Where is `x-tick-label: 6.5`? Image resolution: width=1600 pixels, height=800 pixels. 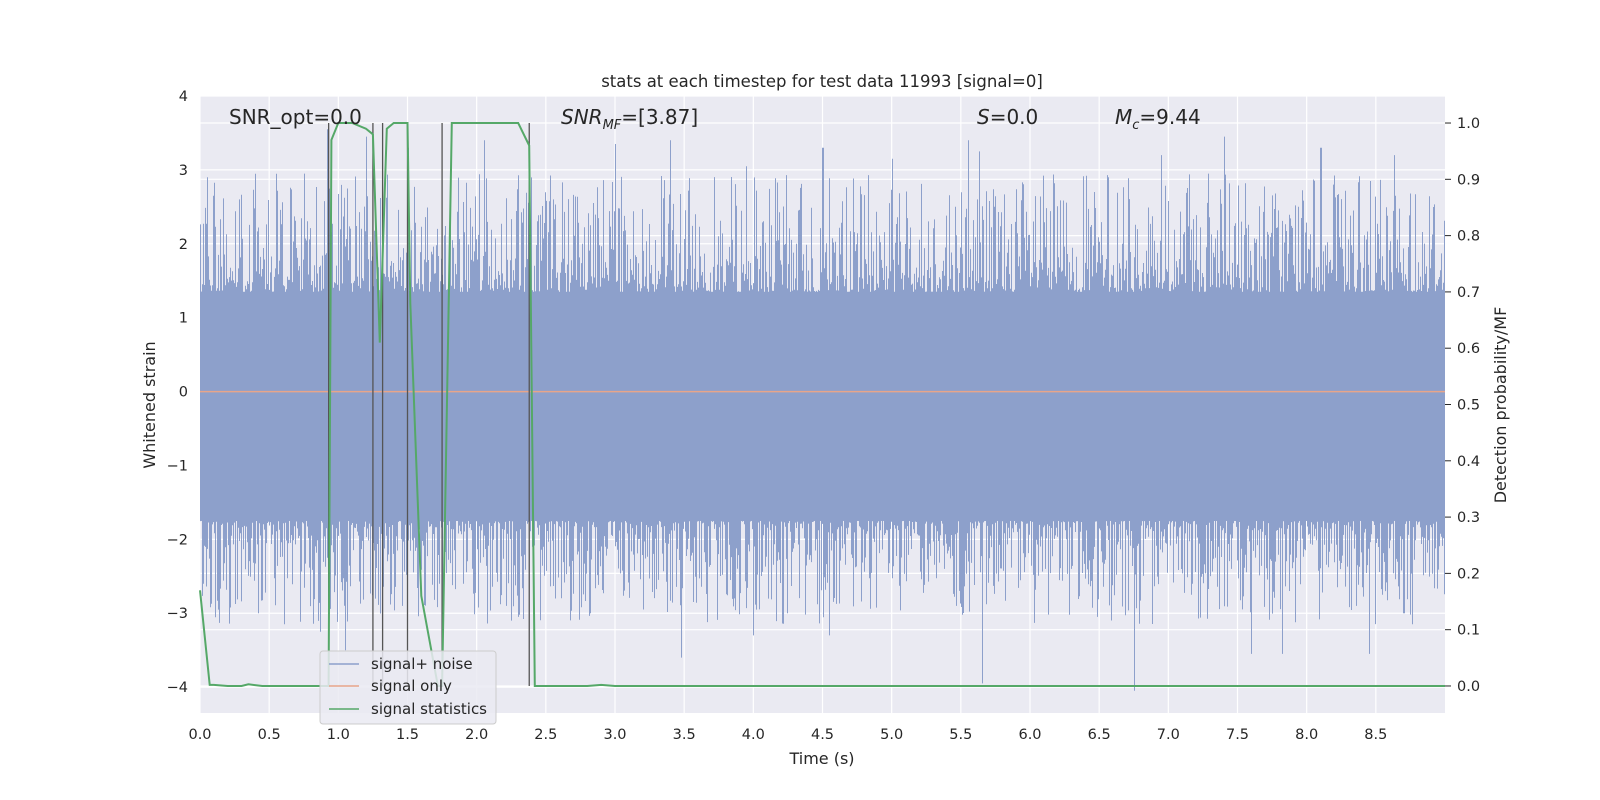
x-tick-label: 6.5 is located at coordinates (1099, 735).